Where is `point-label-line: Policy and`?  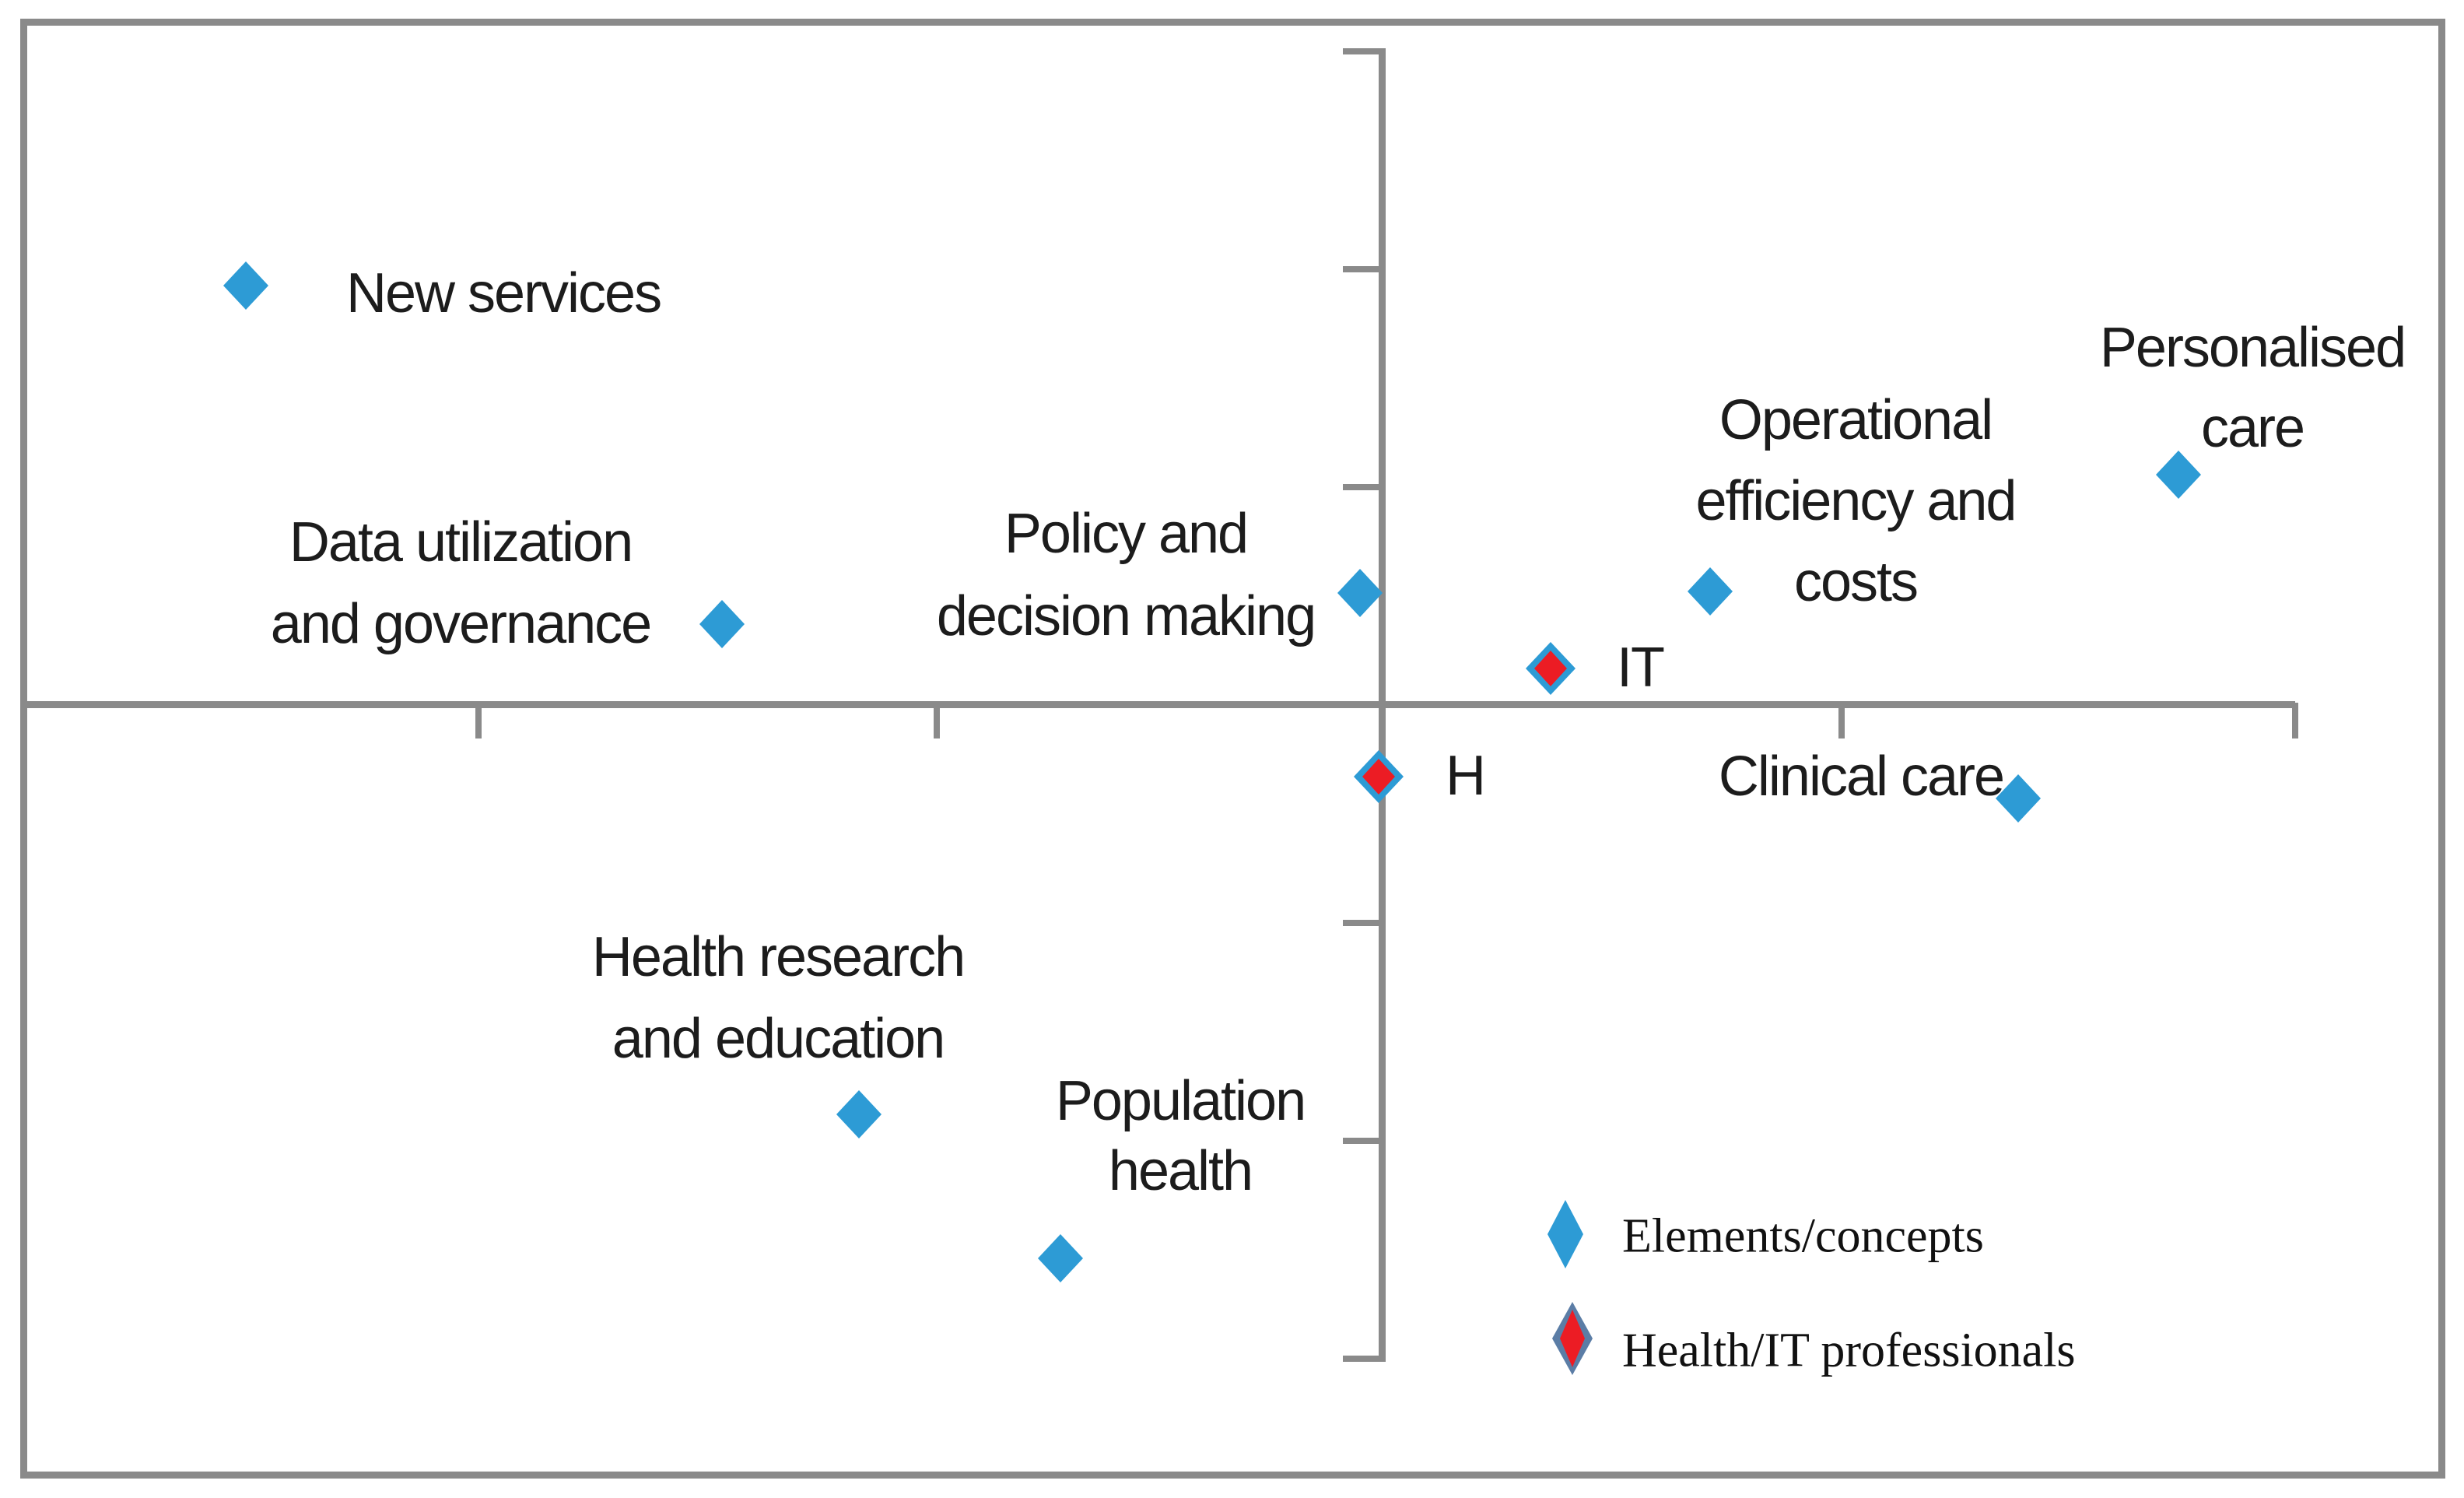 point-label-line: Policy and is located at coordinates (1126, 534).